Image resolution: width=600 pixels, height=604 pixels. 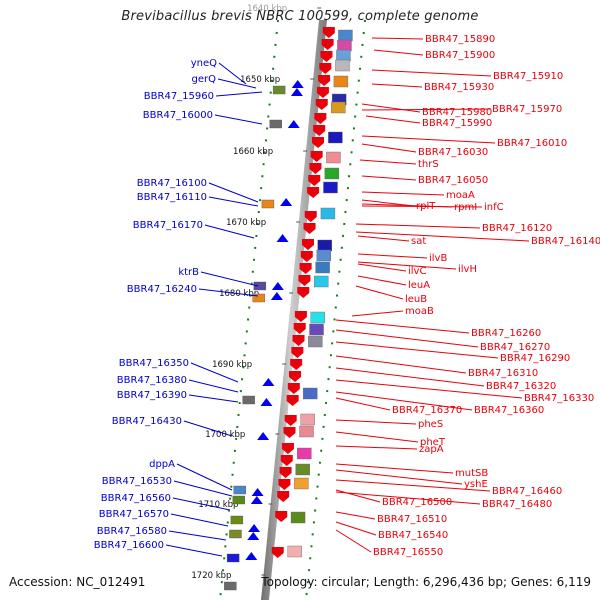 I want to click on forward-gene-label: BBR47_16260, so click(x=506, y=333).